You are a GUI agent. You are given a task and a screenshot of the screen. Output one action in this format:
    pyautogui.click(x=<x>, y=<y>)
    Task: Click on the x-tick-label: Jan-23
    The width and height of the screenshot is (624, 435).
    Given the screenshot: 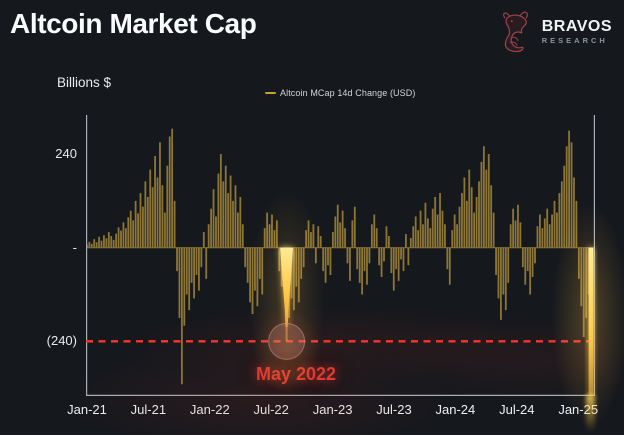 What is the action you would take?
    pyautogui.click(x=332, y=409)
    